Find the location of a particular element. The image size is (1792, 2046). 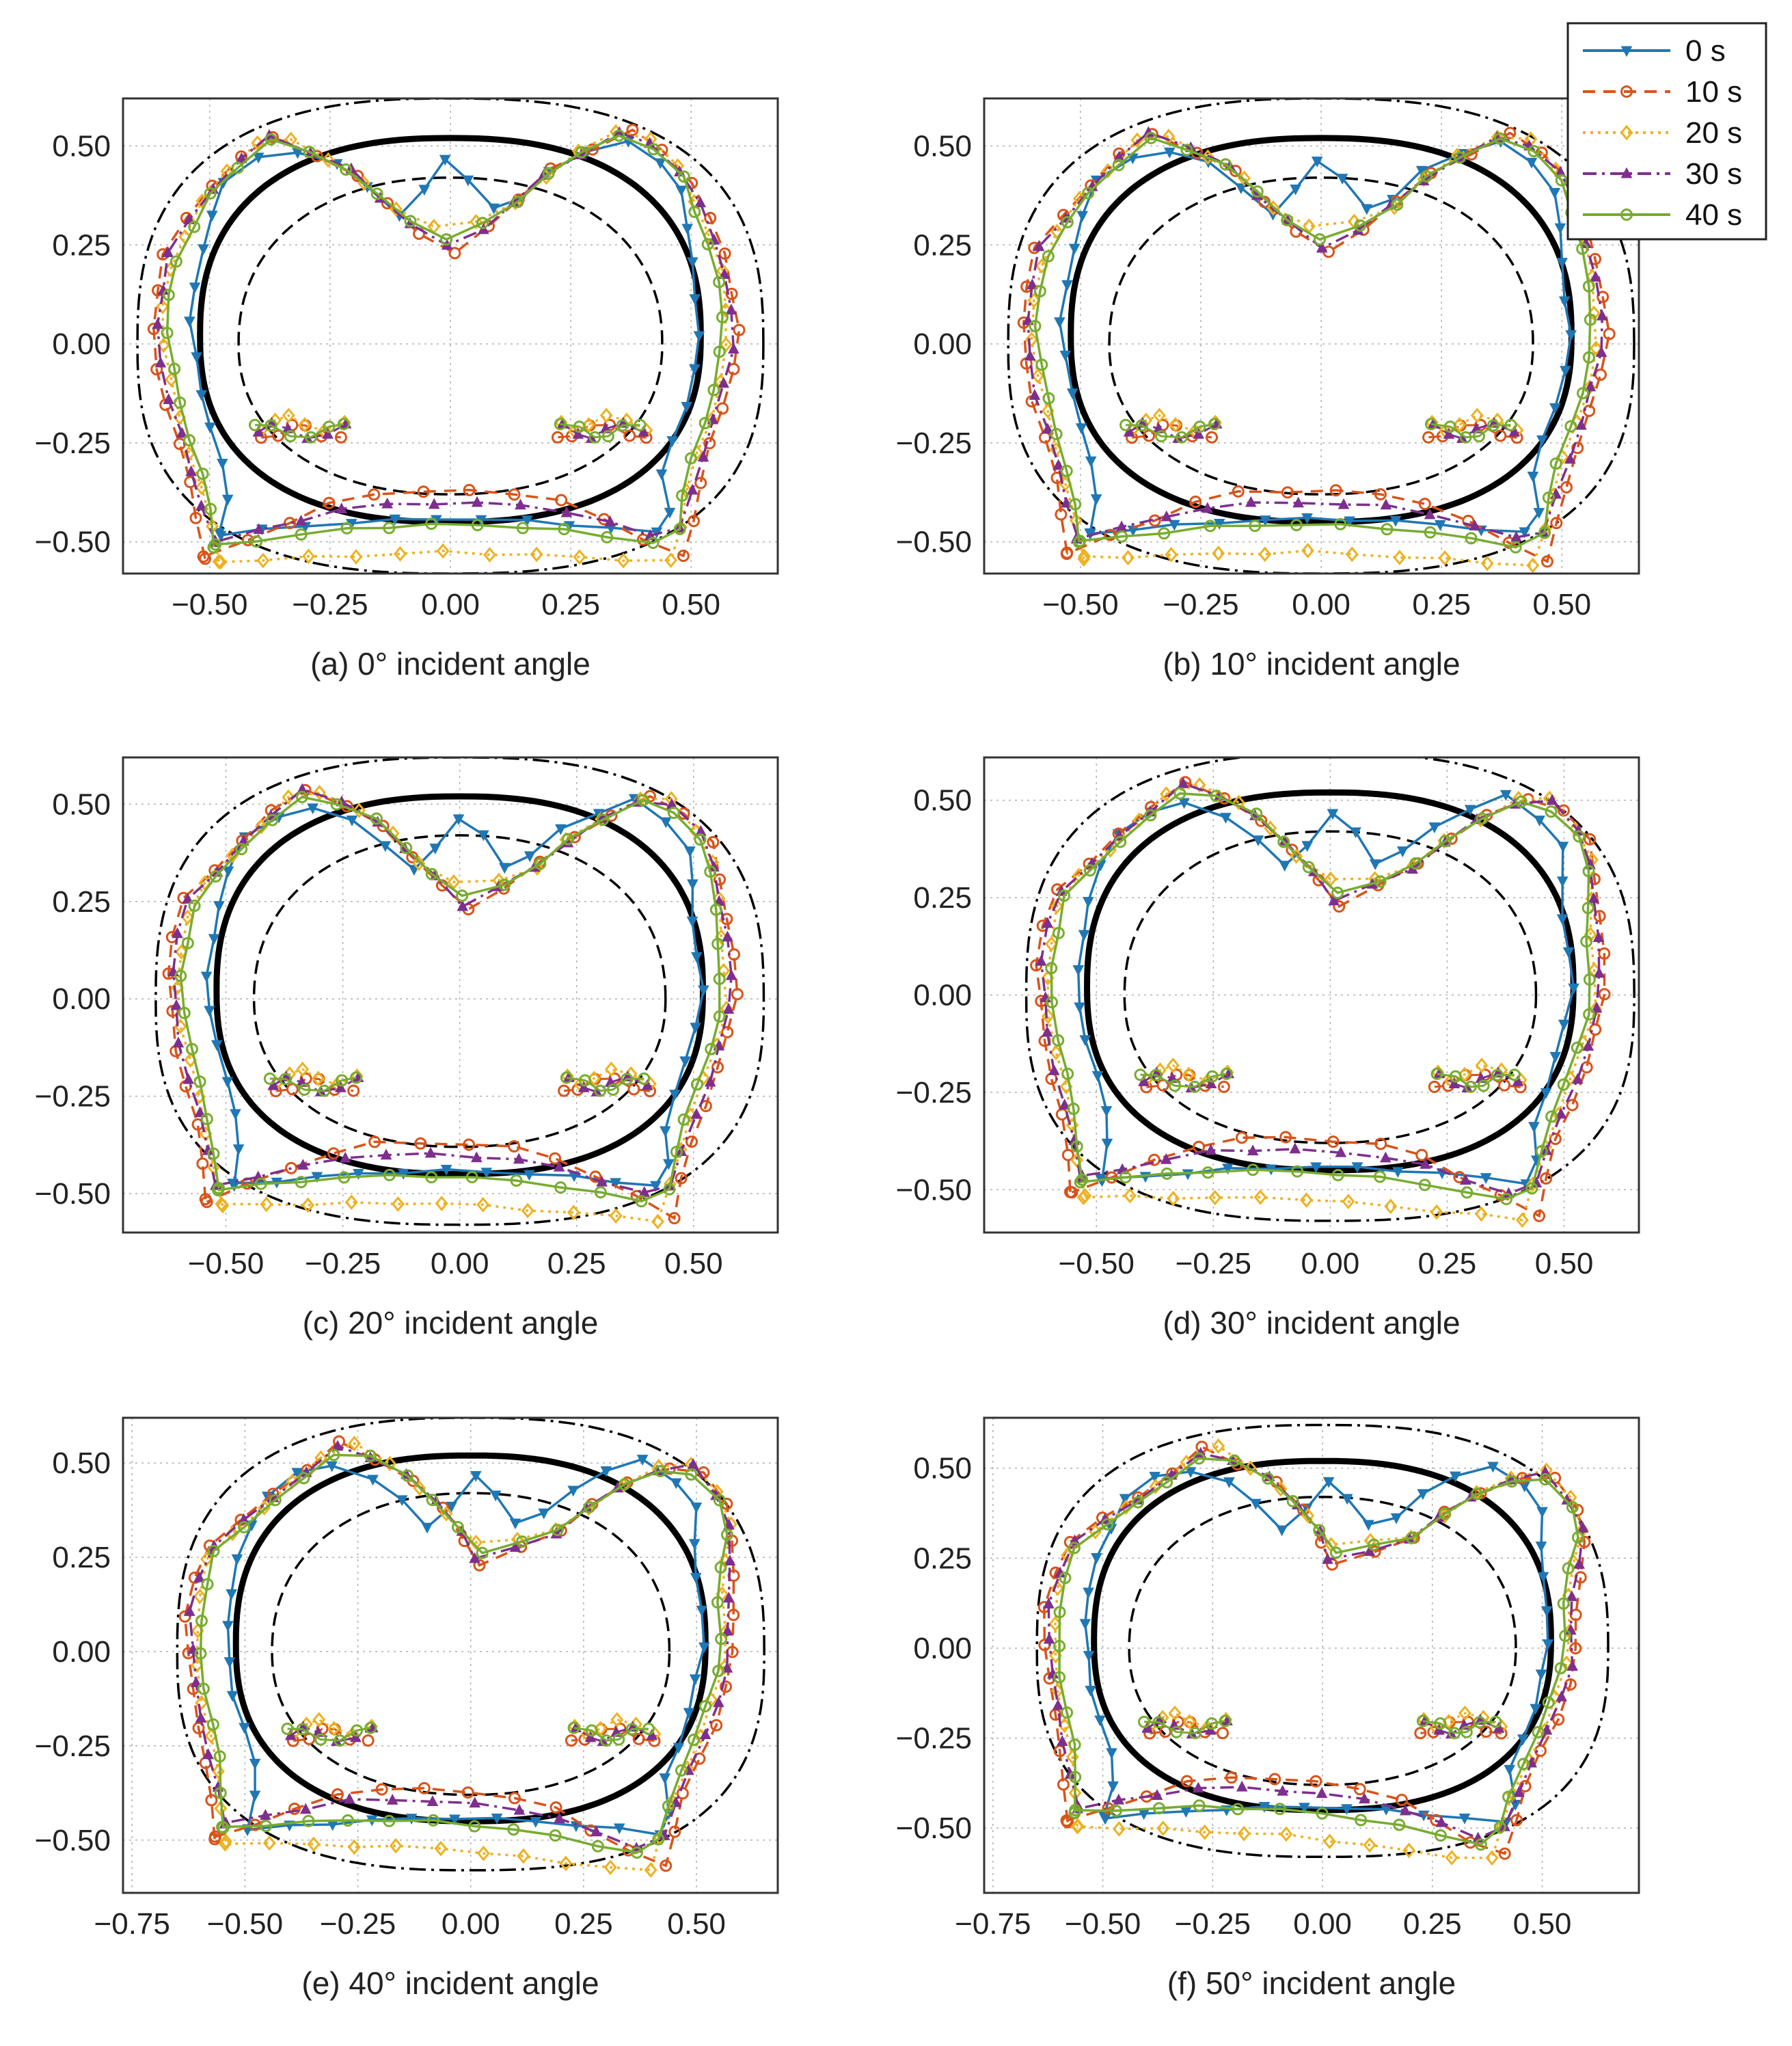

x-tick-label: 0.25 is located at coordinates (583, 1924).